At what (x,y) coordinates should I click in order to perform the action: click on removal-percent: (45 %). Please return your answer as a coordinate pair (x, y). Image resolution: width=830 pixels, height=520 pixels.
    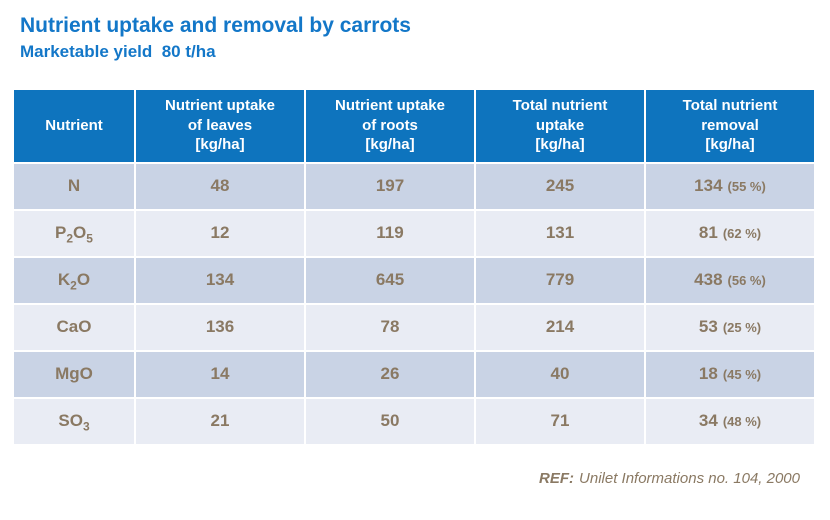
    Looking at the image, I should click on (742, 375).